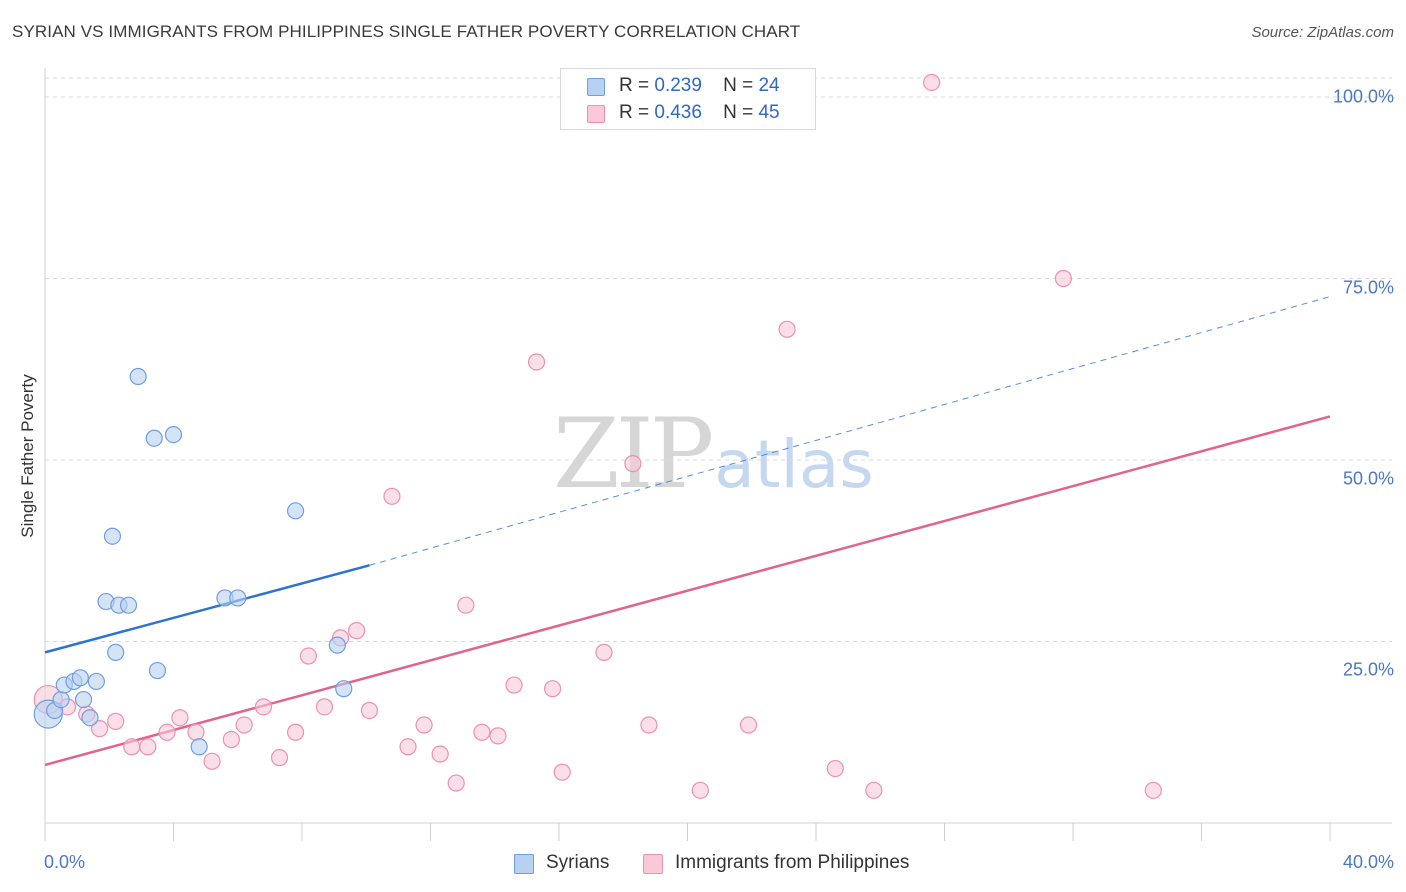  What do you see at coordinates (1368, 478) in the screenshot?
I see `y-tick-label-50: 50.0%` at bounding box center [1368, 478].